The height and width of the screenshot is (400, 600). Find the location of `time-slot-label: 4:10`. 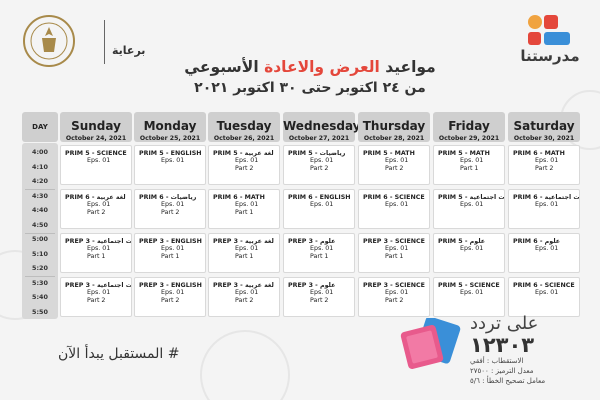

time-slot-label: 4:10 is located at coordinates (40, 166).